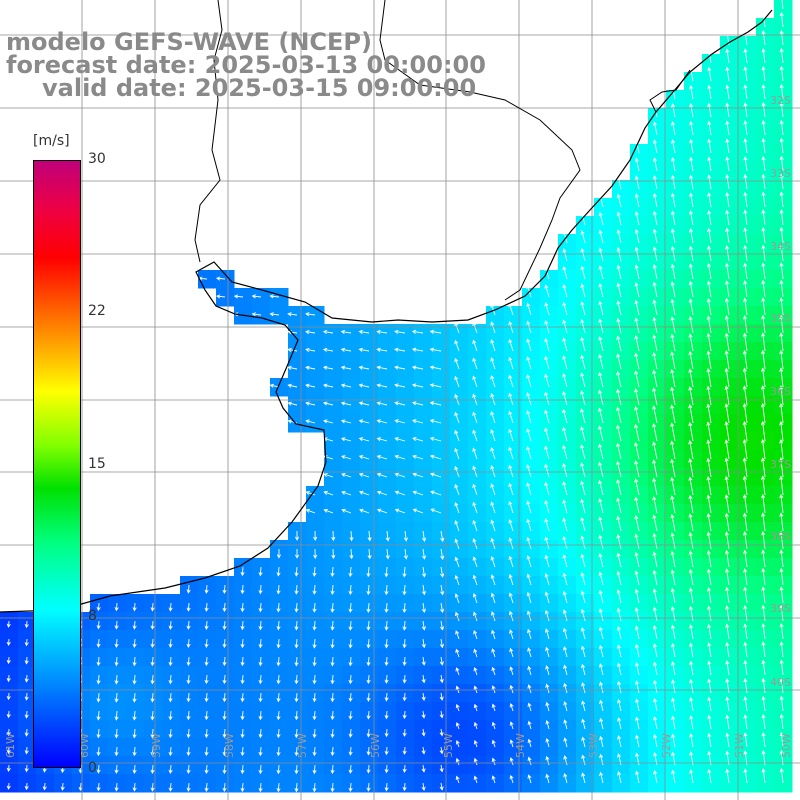 The height and width of the screenshot is (800, 800). What do you see at coordinates (246, 65) in the screenshot?
I see `forecast-date: forecast date: 2025-03-13 00:00:00` at bounding box center [246, 65].